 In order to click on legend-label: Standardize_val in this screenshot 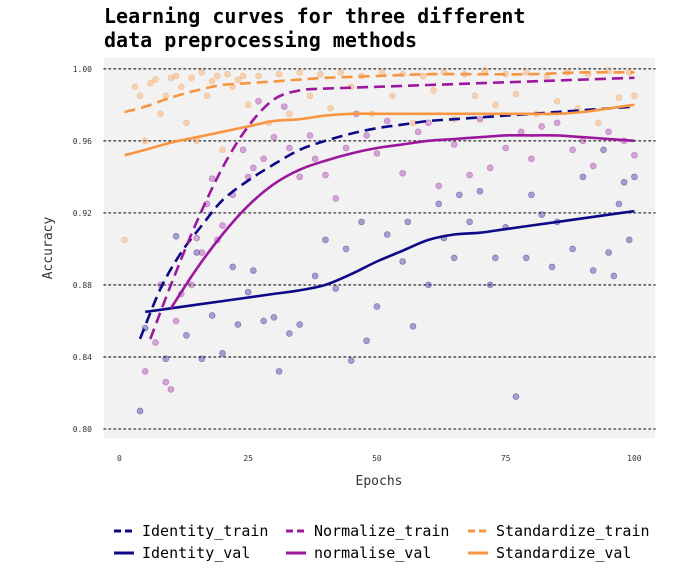, I will do `click(563, 553)`.